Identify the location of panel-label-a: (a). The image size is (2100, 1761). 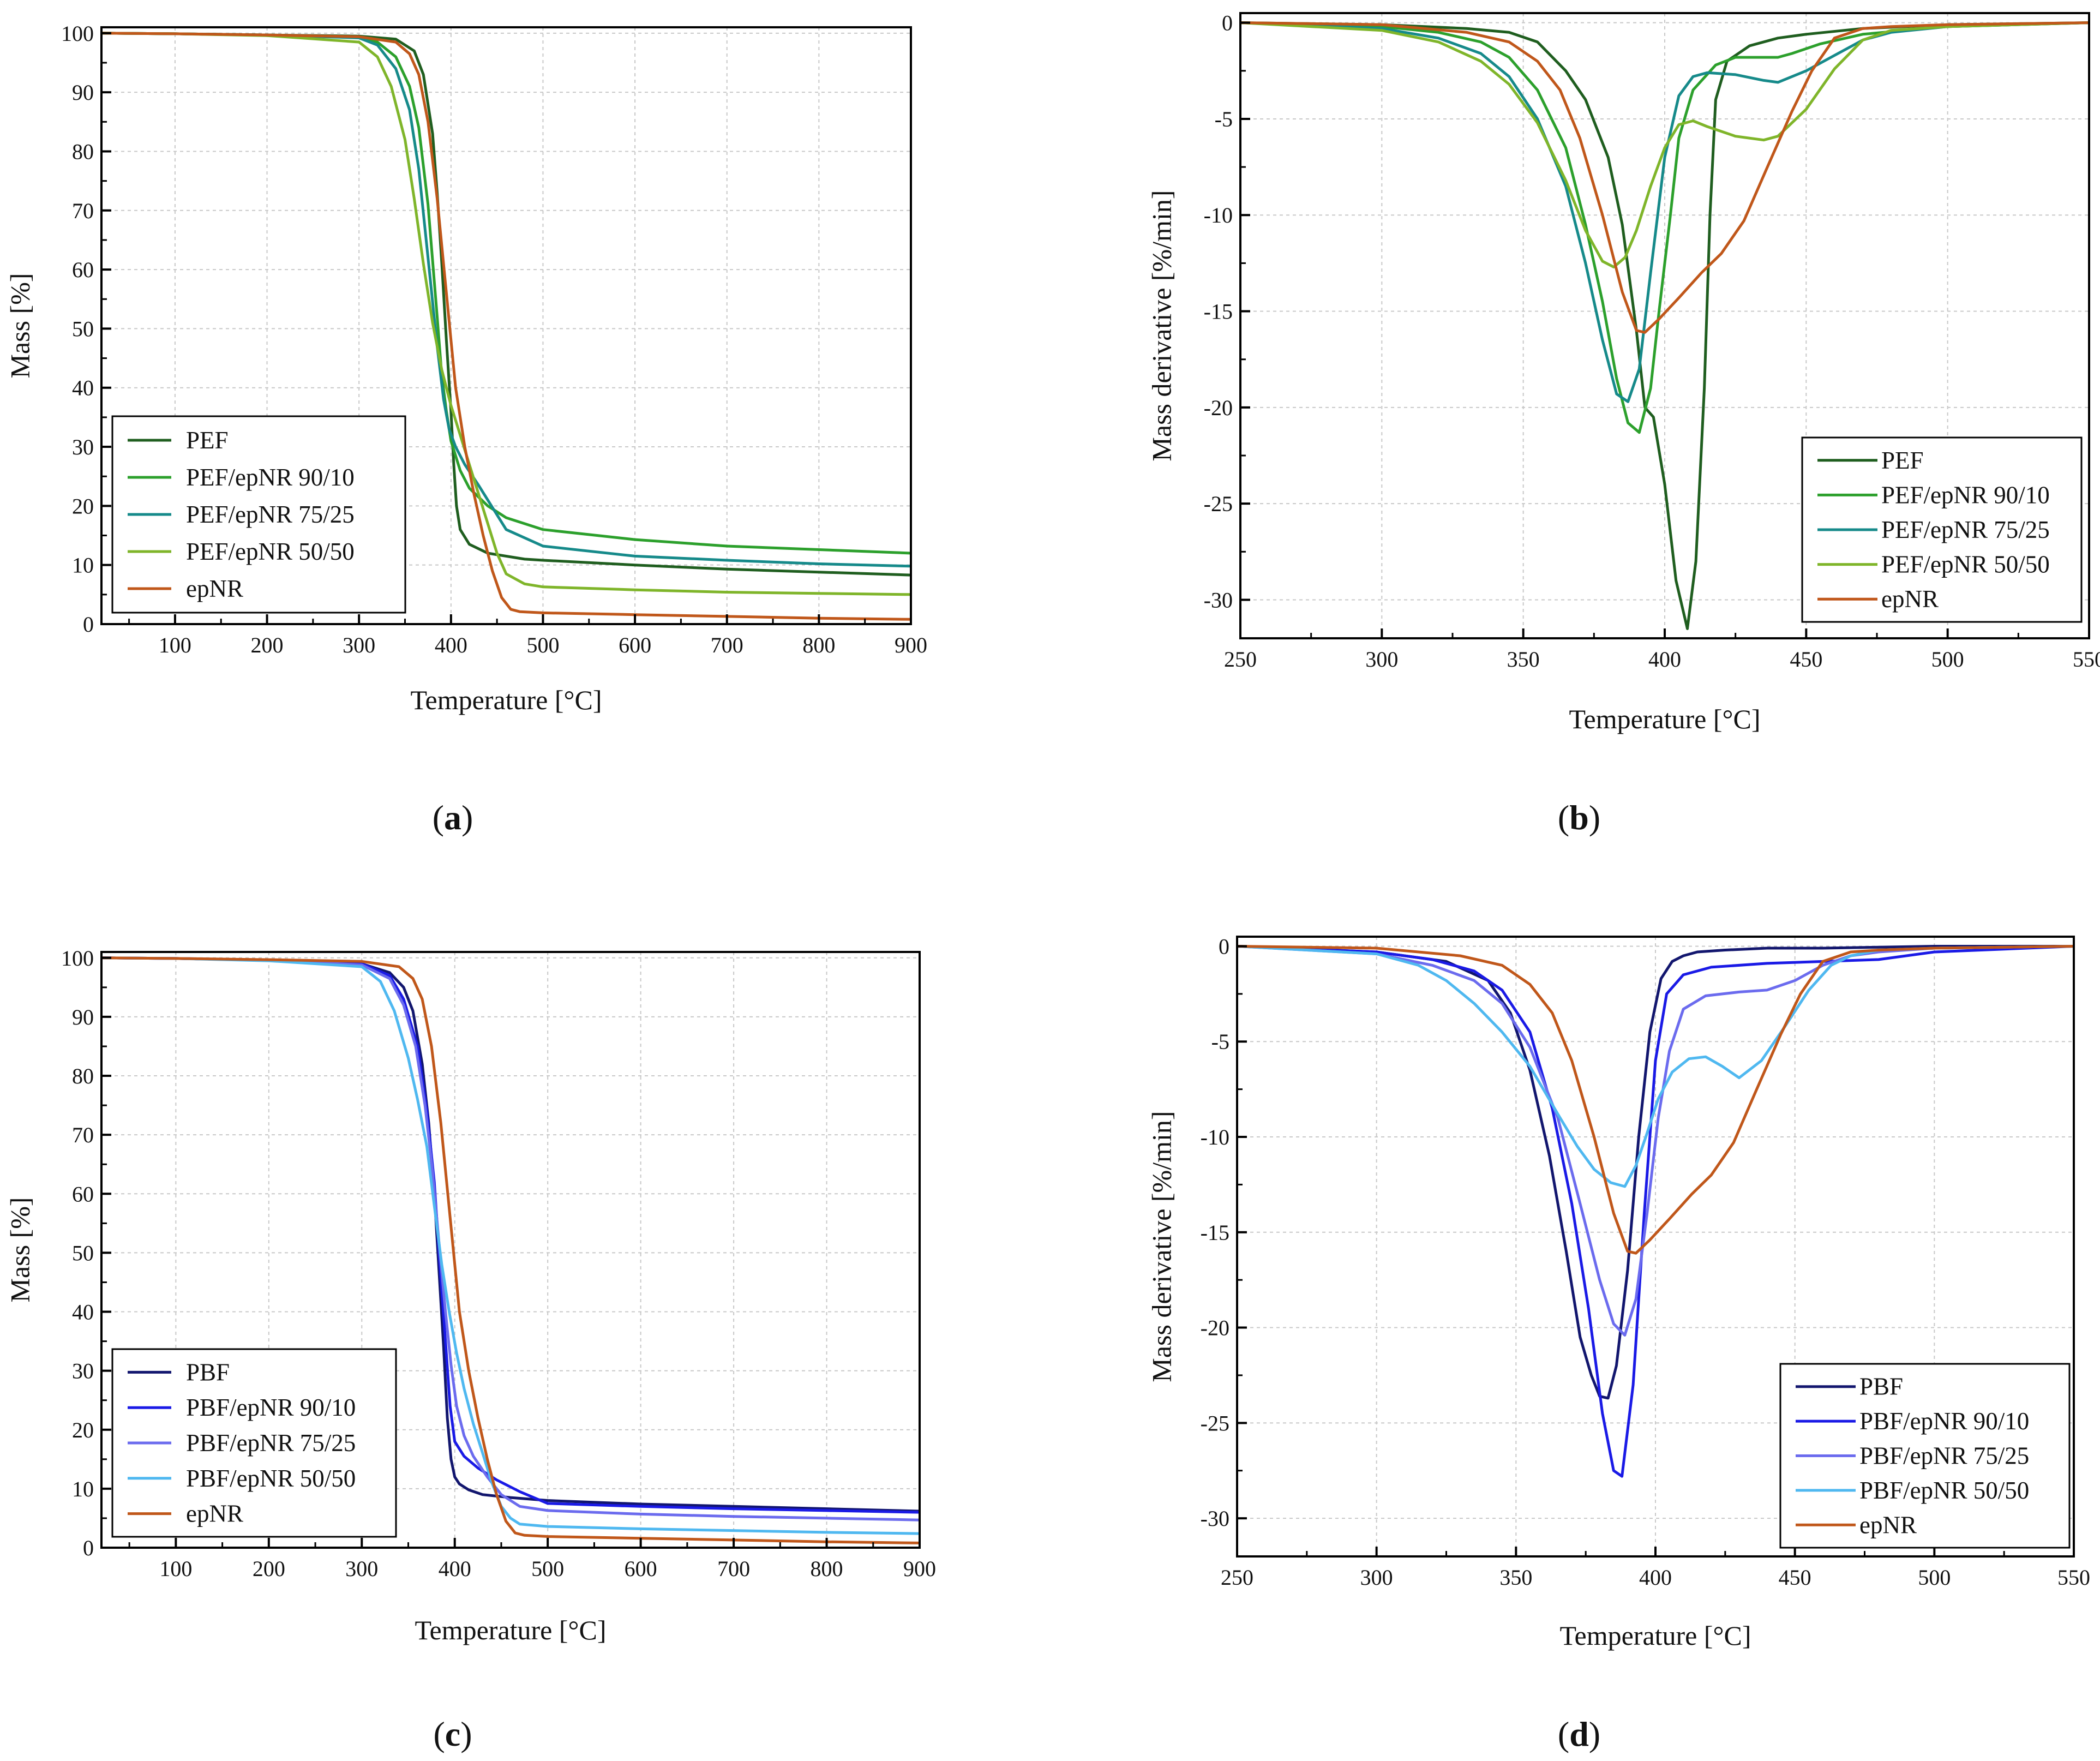
(453, 817).